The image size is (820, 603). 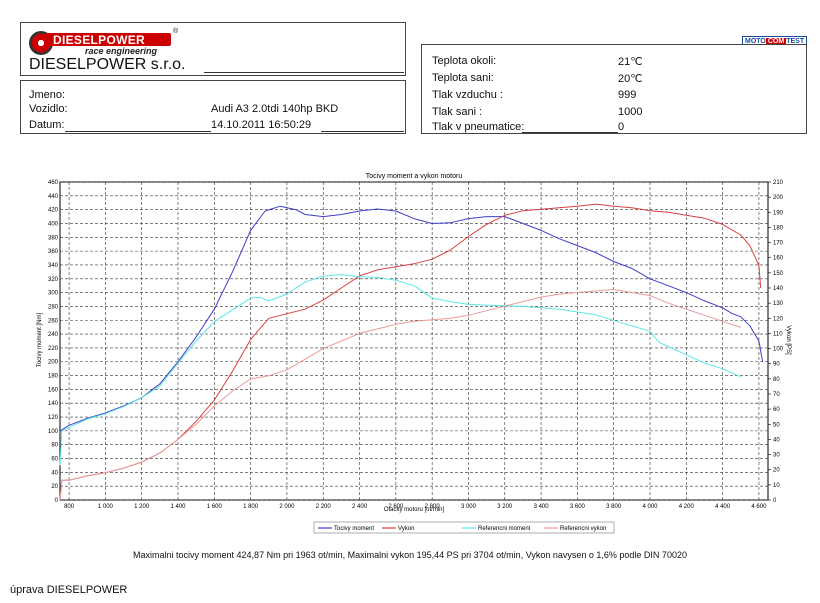 I want to click on x-tick-label: 1 000, so click(x=106, y=507).